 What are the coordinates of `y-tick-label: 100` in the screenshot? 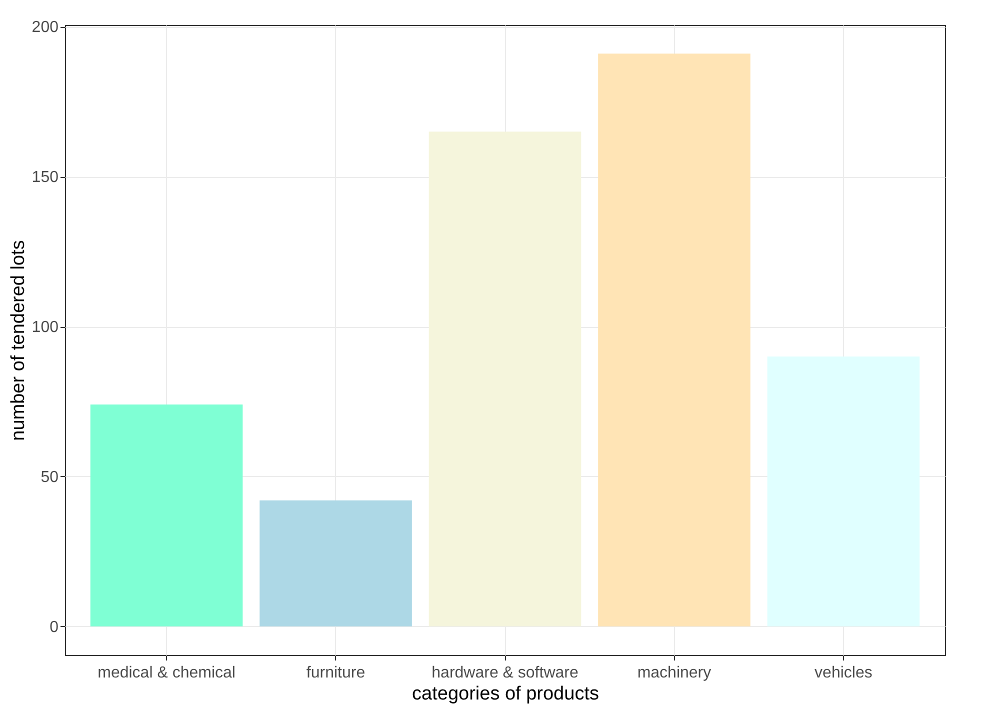 It's located at (45, 327).